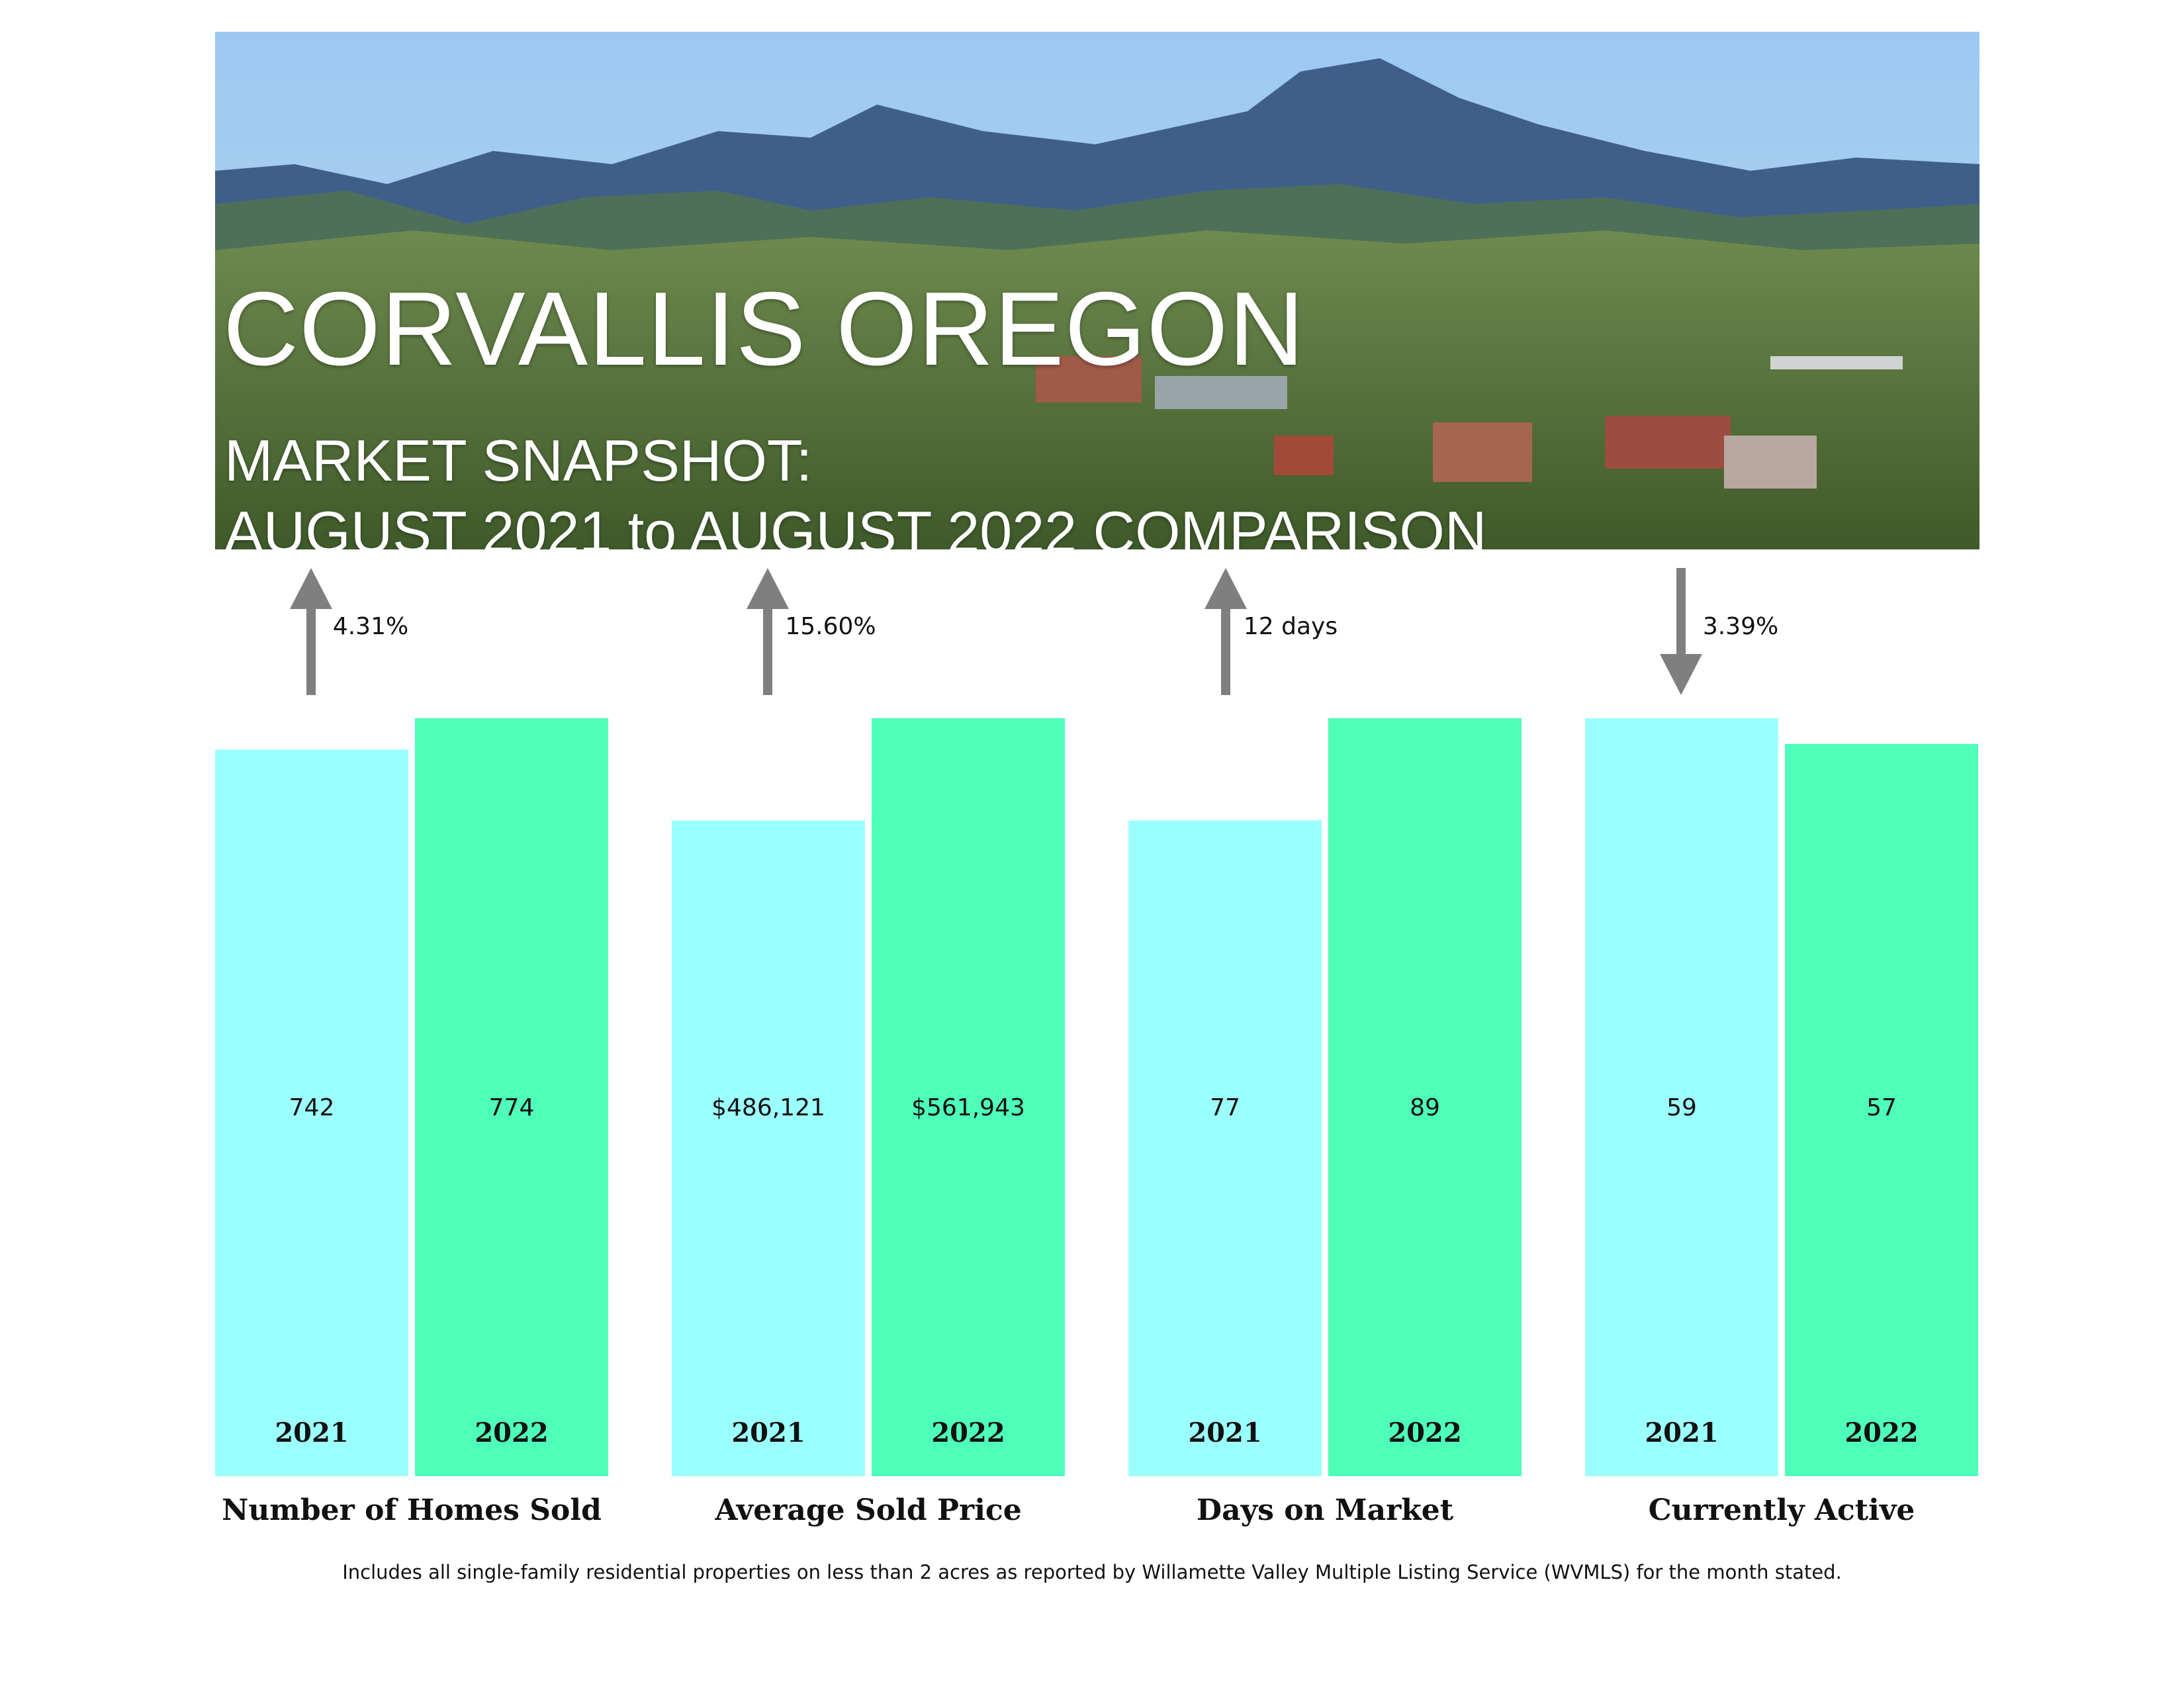 The width and height of the screenshot is (2184, 1688). I want to click on chart-title: Days on Market, so click(1325, 1510).